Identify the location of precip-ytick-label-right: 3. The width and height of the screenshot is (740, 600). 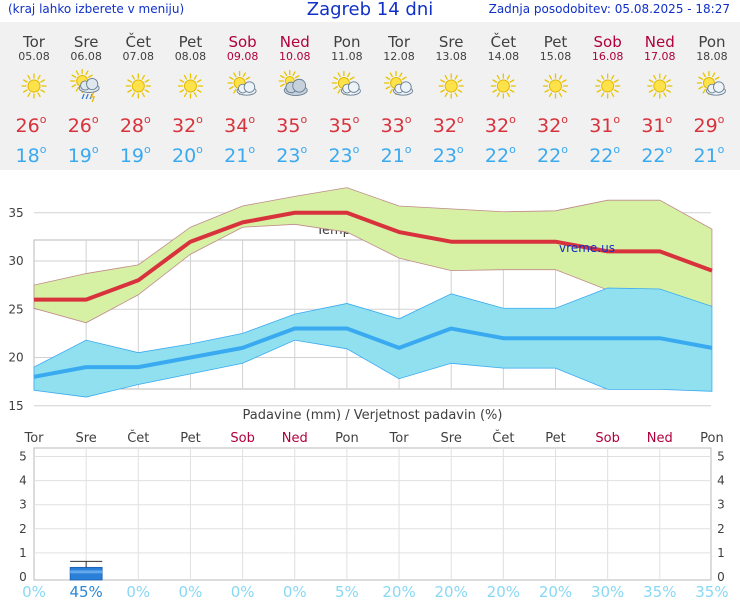
(721, 505).